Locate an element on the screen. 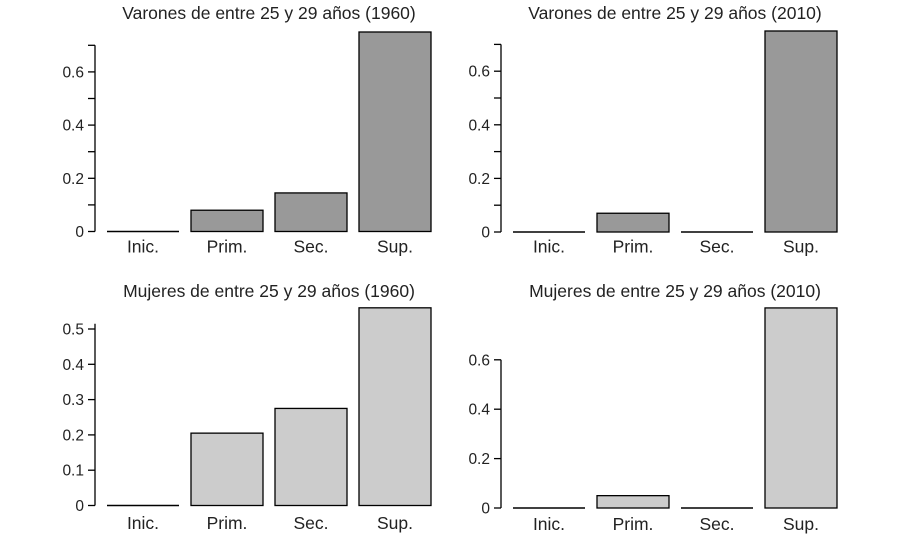 This screenshot has width=919, height=544. chart-title: Mujeres de entre 25 y 29 años (2010) is located at coordinates (675, 291).